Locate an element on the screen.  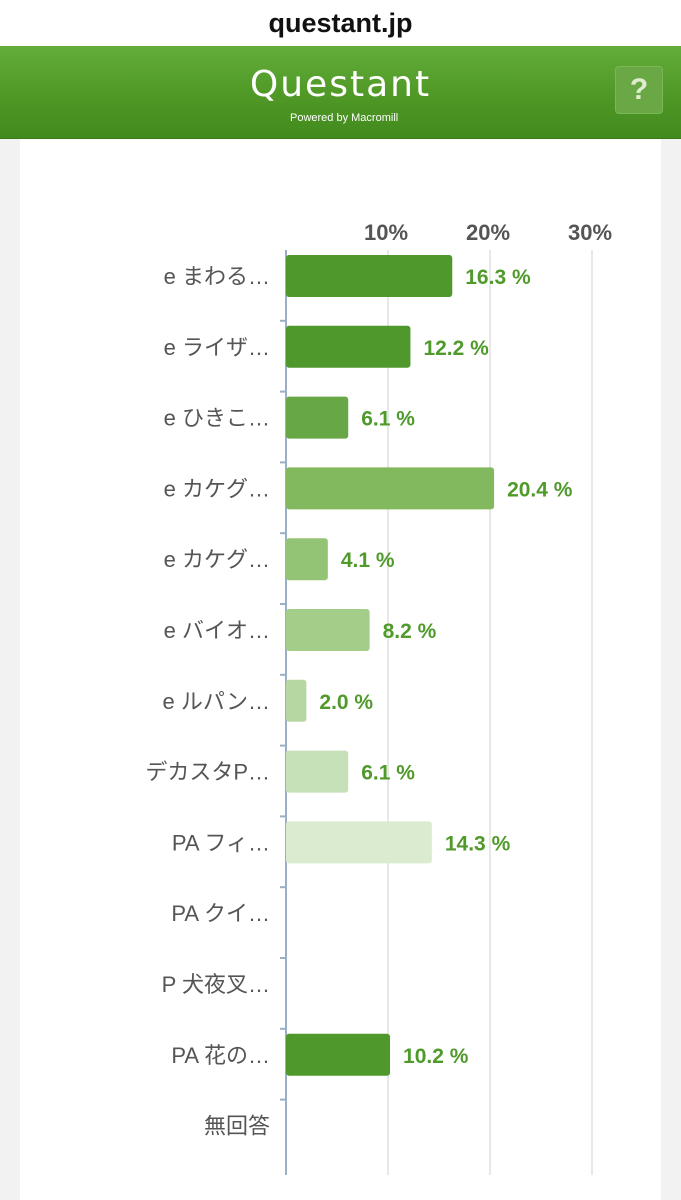
value-label: 20.4 % is located at coordinates (540, 489).